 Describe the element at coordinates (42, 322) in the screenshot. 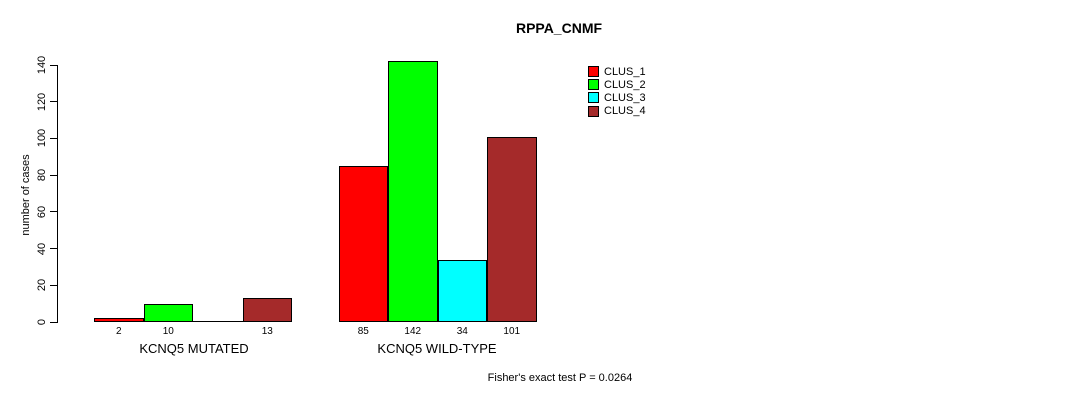

I see `y-tick-label: 0` at that location.